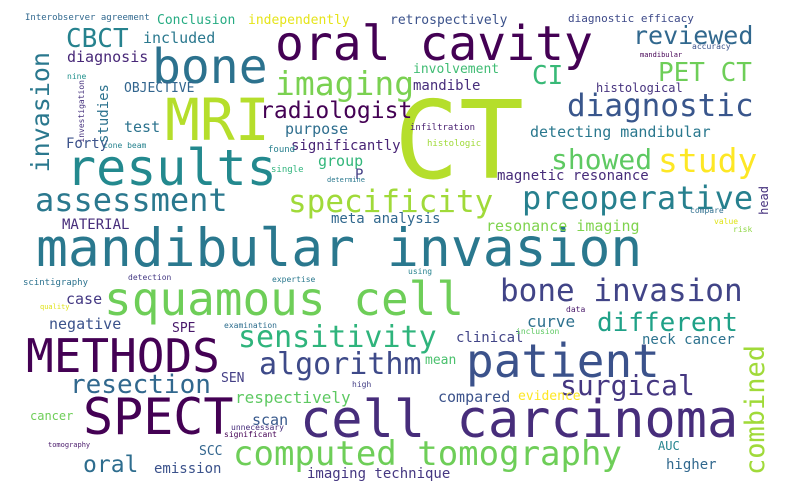 This screenshot has width=800, height=500. I want to click on word-diagnostic: diagnostic, so click(660, 106).